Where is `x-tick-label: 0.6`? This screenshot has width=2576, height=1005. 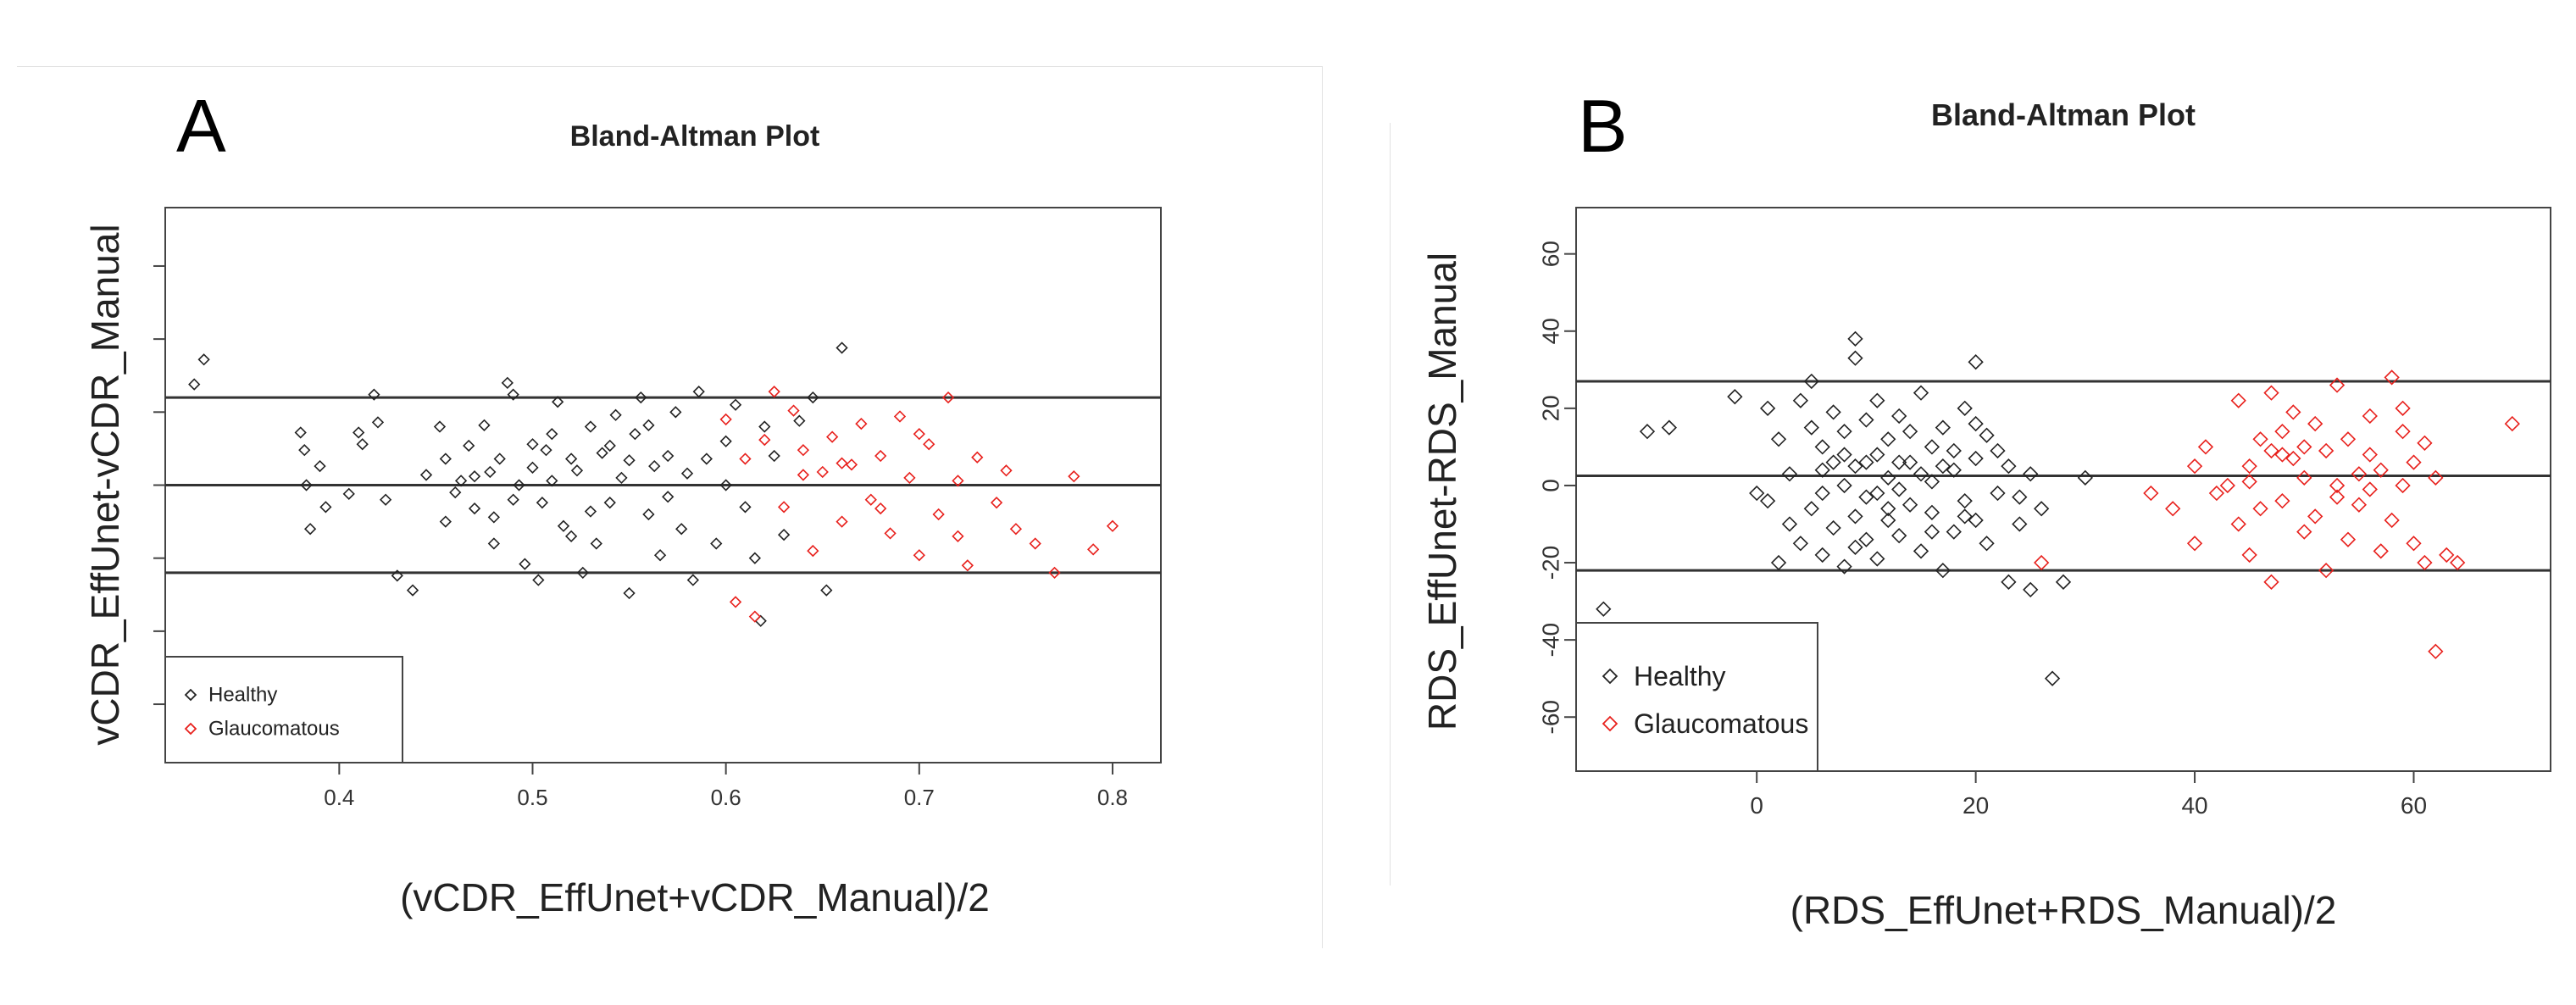
x-tick-label: 0.6 is located at coordinates (726, 797).